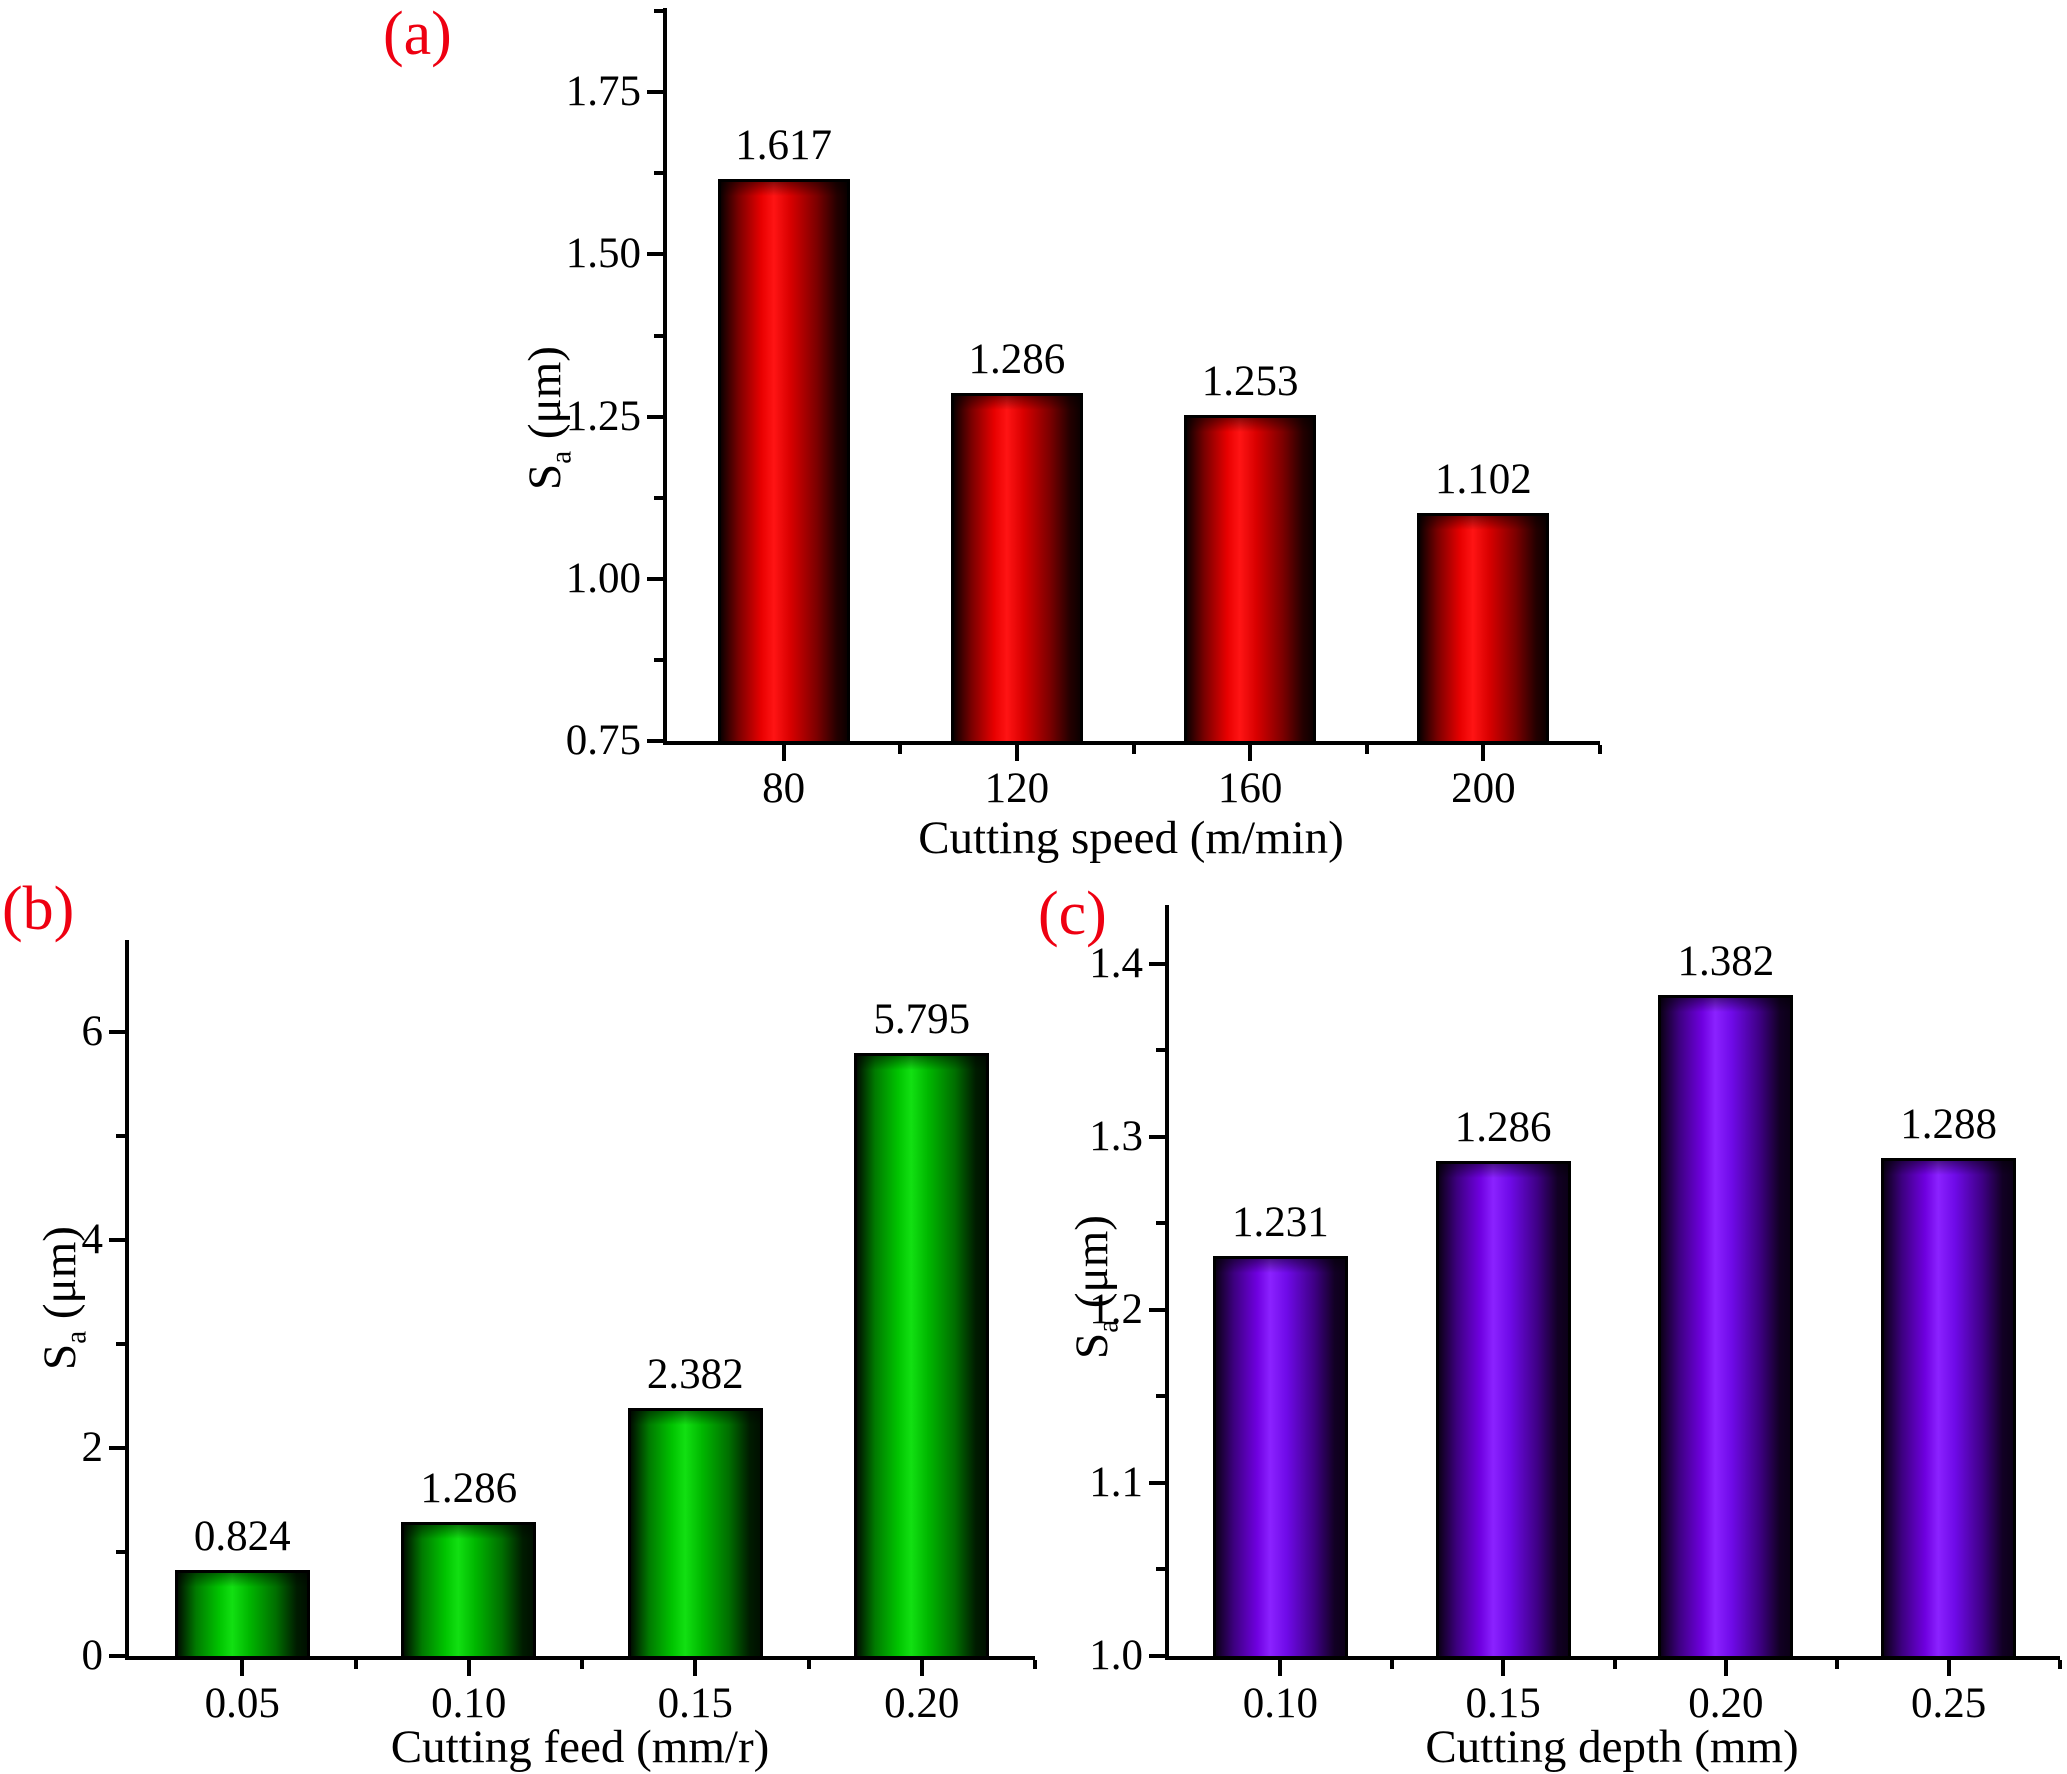 This screenshot has width=2067, height=1774. What do you see at coordinates (580, 1747) in the screenshot?
I see `x-axis-title: Cutting feed (mm/r)` at bounding box center [580, 1747].